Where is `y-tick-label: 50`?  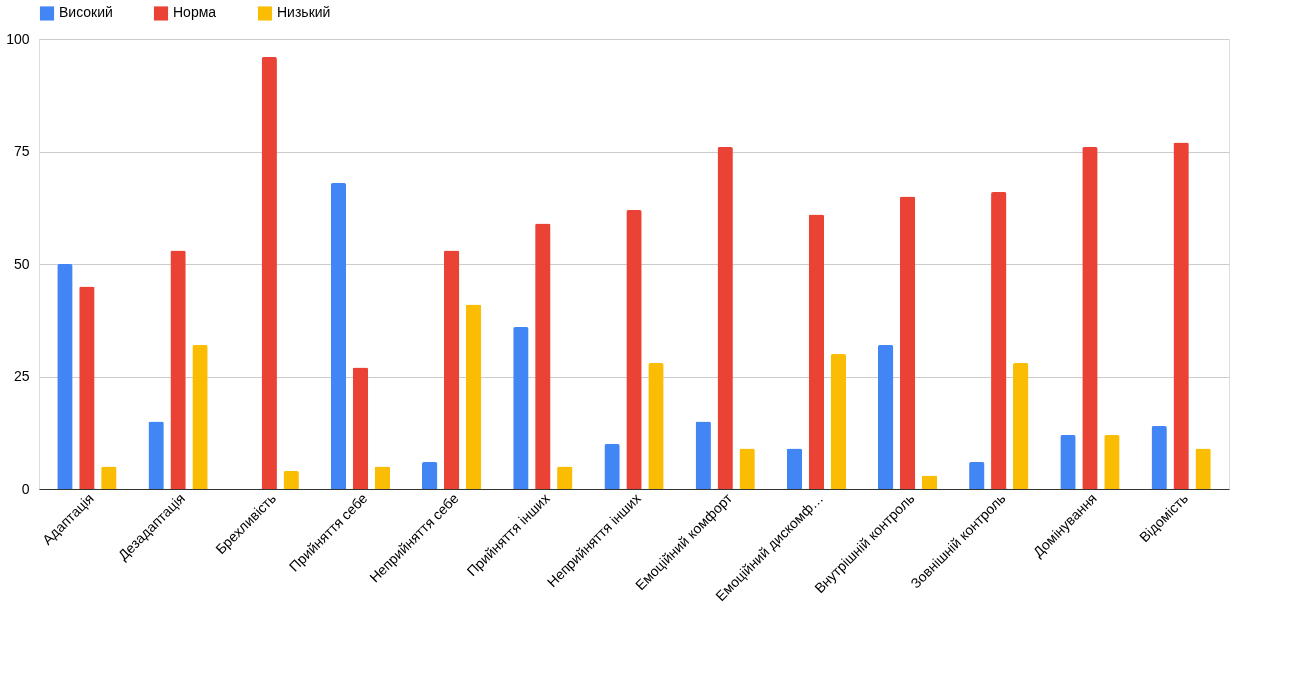
y-tick-label: 50 is located at coordinates (21, 263).